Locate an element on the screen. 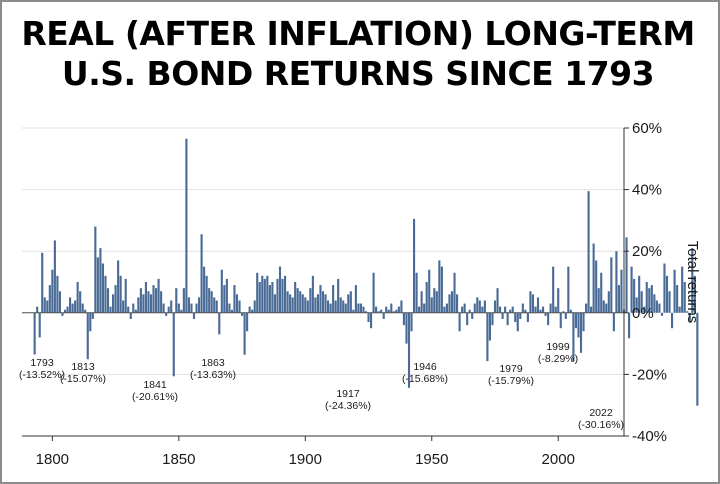  annotation-value: (-13.63%) is located at coordinates (213, 375).